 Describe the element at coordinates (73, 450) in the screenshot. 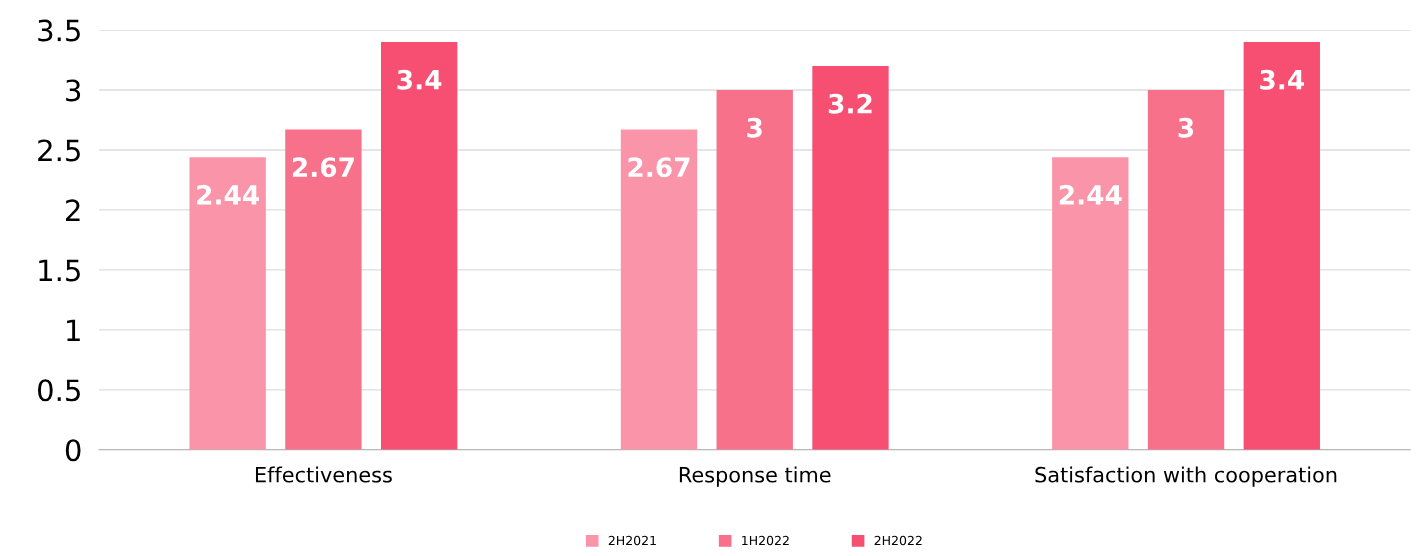

I see `y-tick-label: 0` at that location.